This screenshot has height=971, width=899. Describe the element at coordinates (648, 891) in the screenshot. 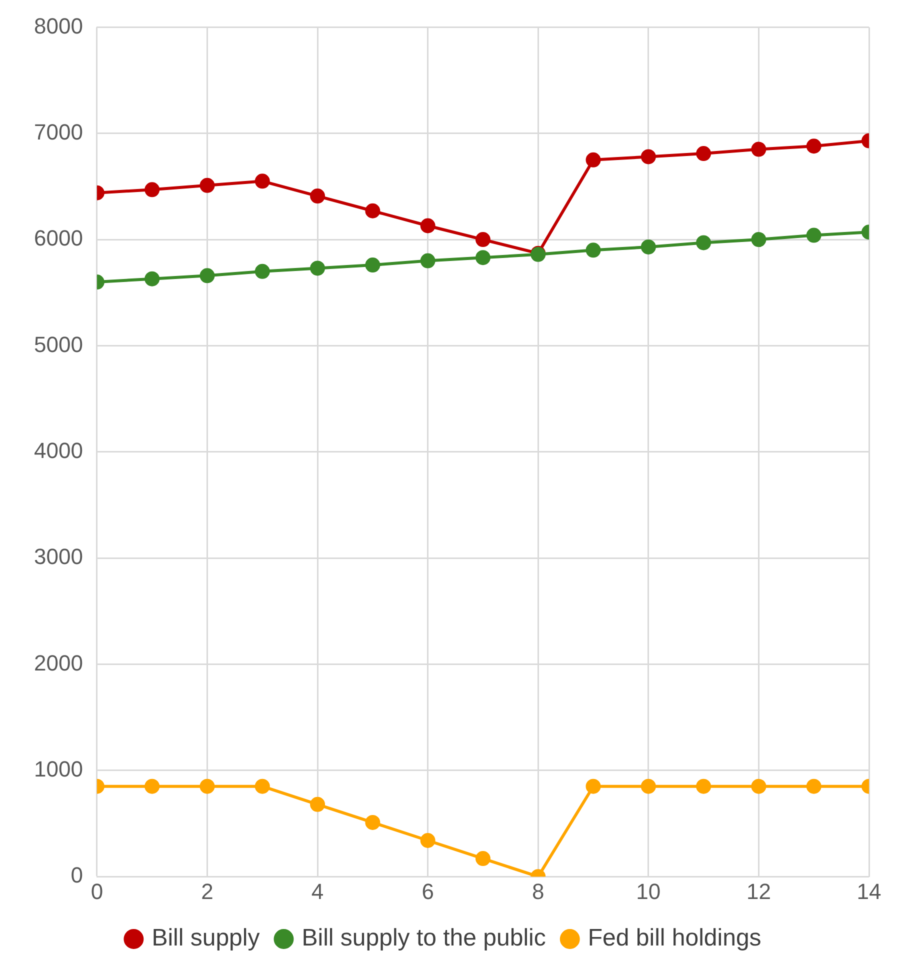

I see `x-tick-label: 10` at that location.